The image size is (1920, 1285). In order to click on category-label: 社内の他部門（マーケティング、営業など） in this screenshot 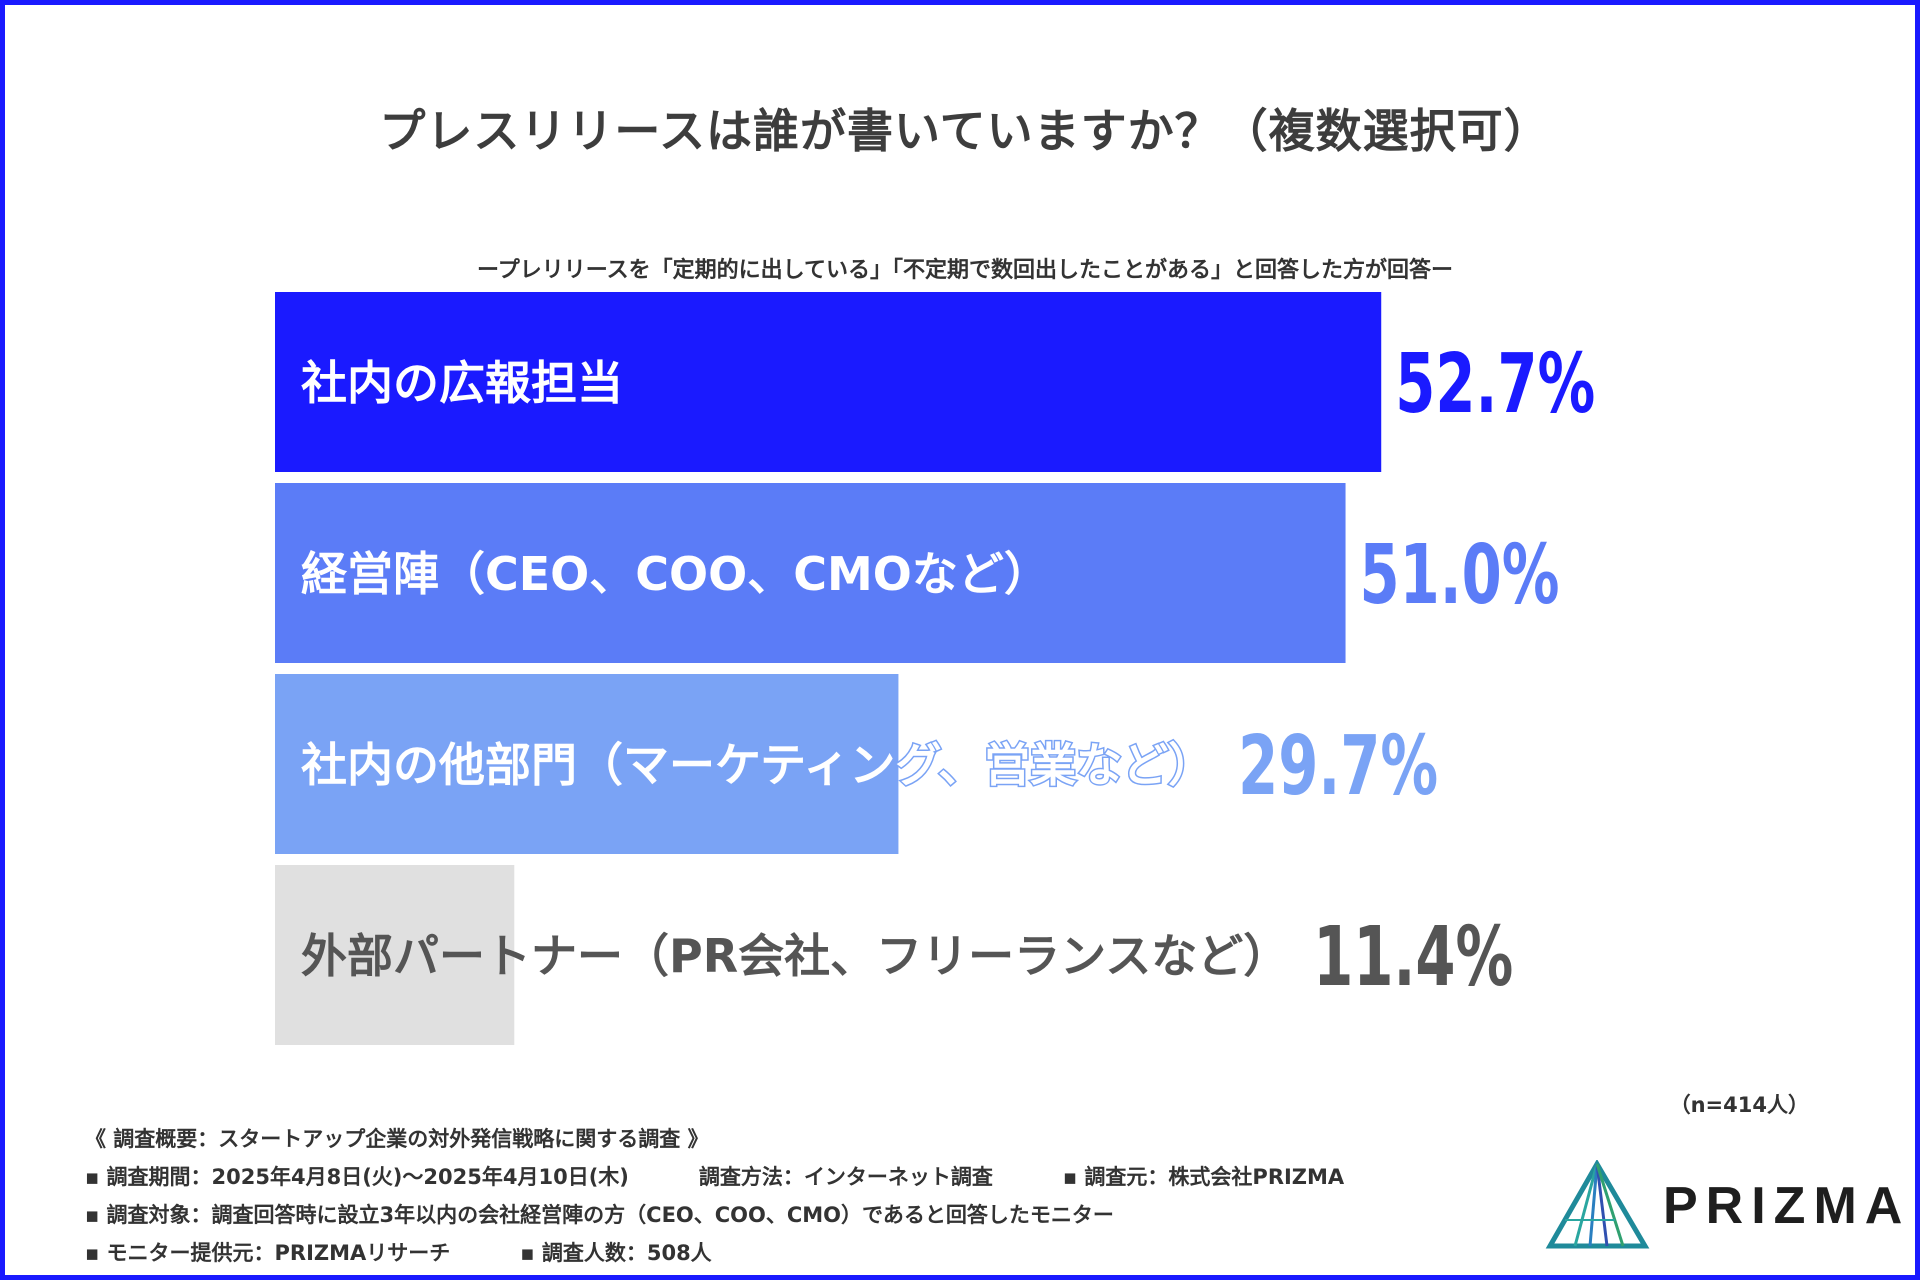, I will do `click(757, 765)`.